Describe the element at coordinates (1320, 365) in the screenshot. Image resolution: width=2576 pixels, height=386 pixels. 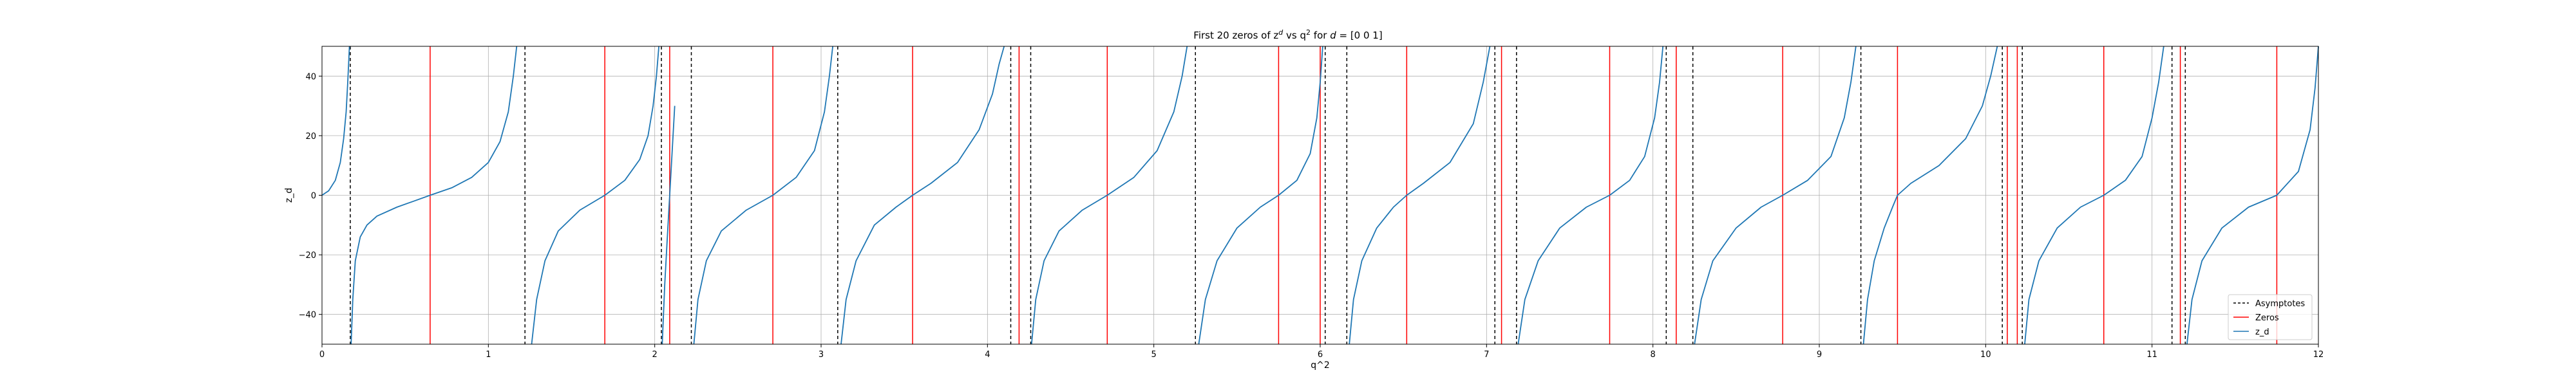
I see `x-axis-label: q^2` at that location.